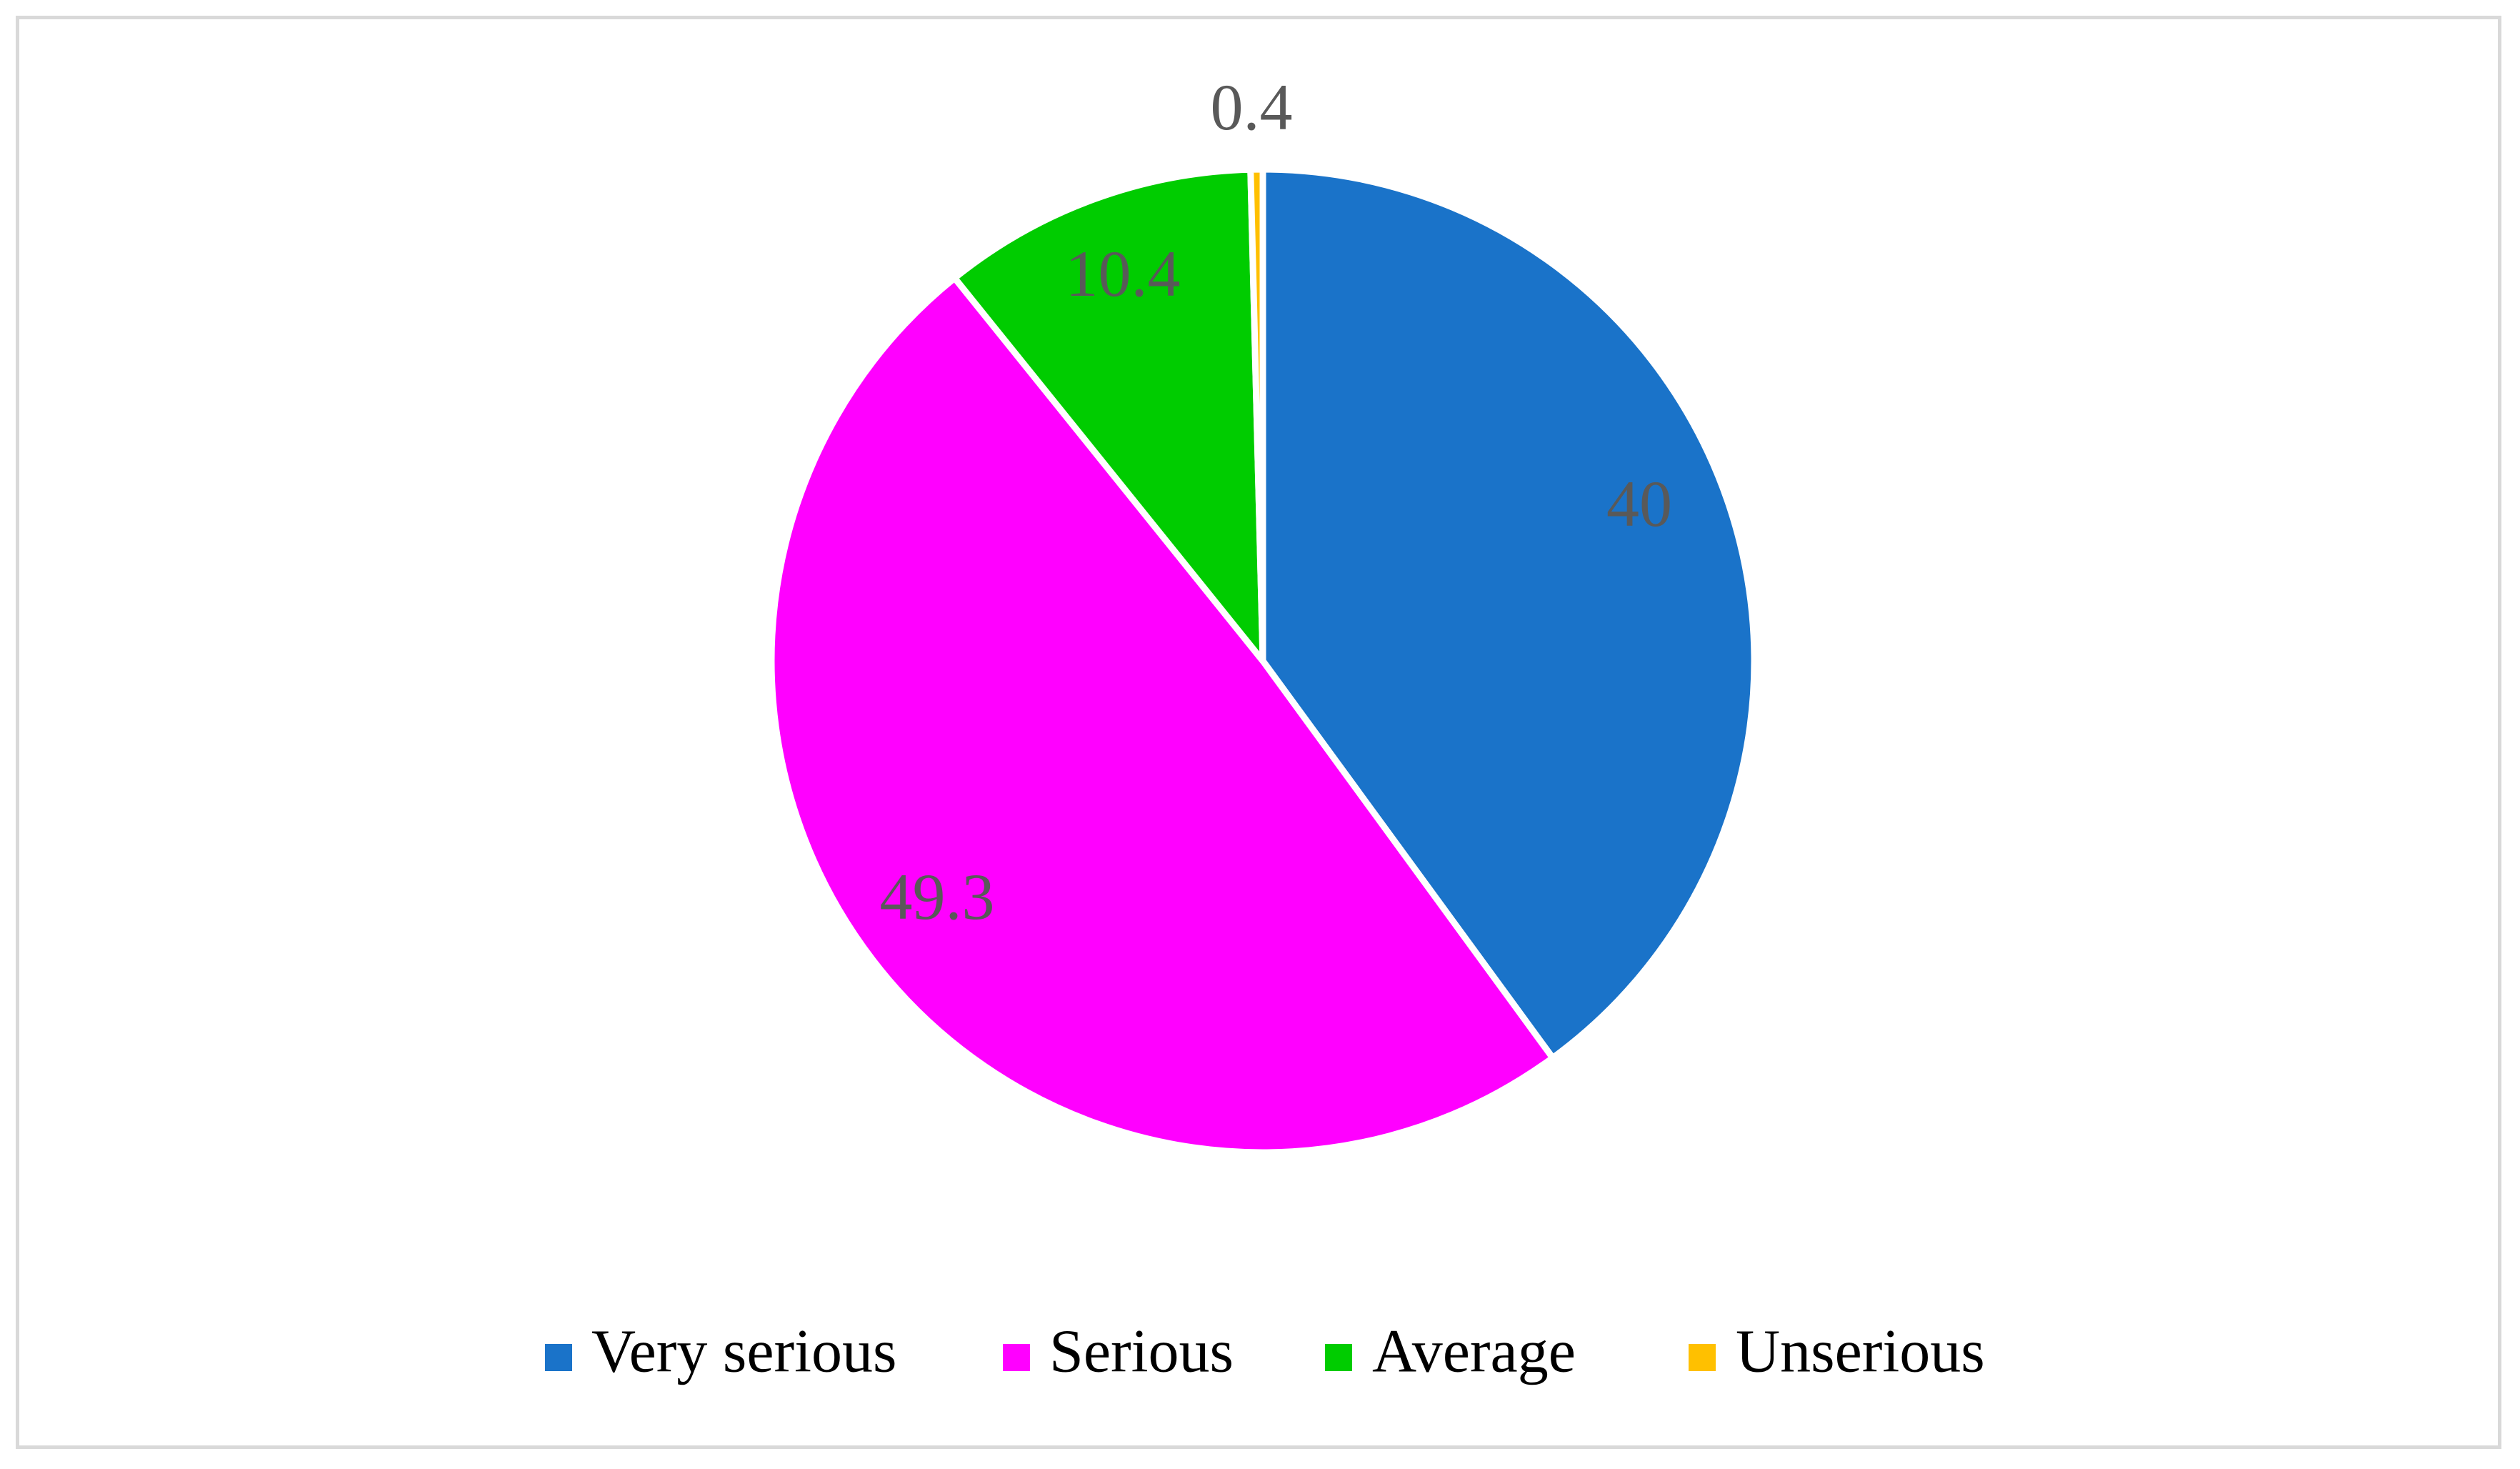 Image resolution: width=2520 pixels, height=1469 pixels. I want to click on pie-slice-very-serious, so click(1508, 614).